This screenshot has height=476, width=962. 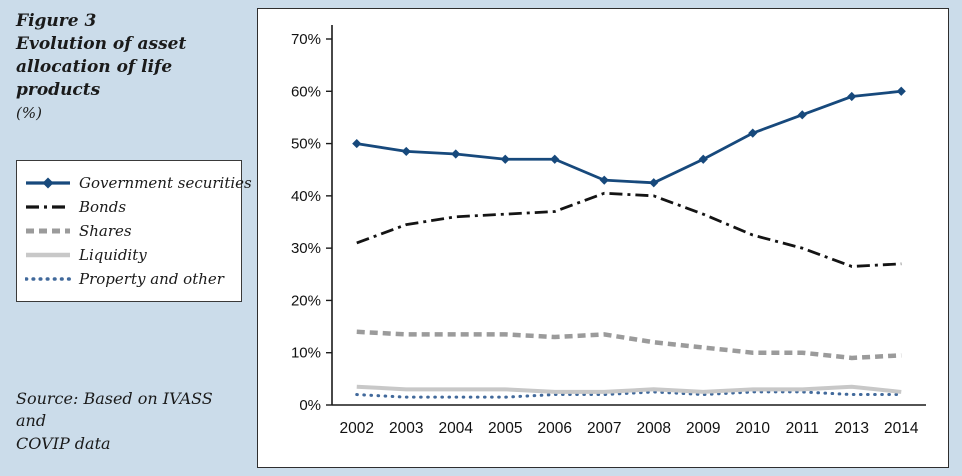 I want to click on legend-swatch-property-and-other-icon, so click(x=48, y=279).